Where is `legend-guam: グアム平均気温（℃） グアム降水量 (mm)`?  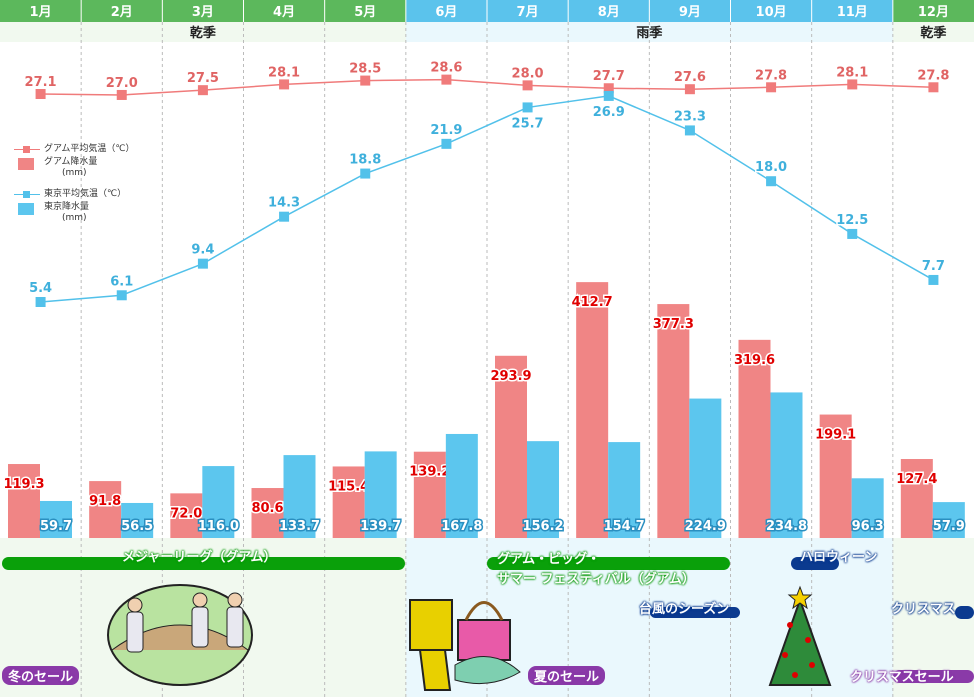
legend-guam: グアム平均気温（℃） グアム降水量 (mm) is located at coordinates (74, 161).